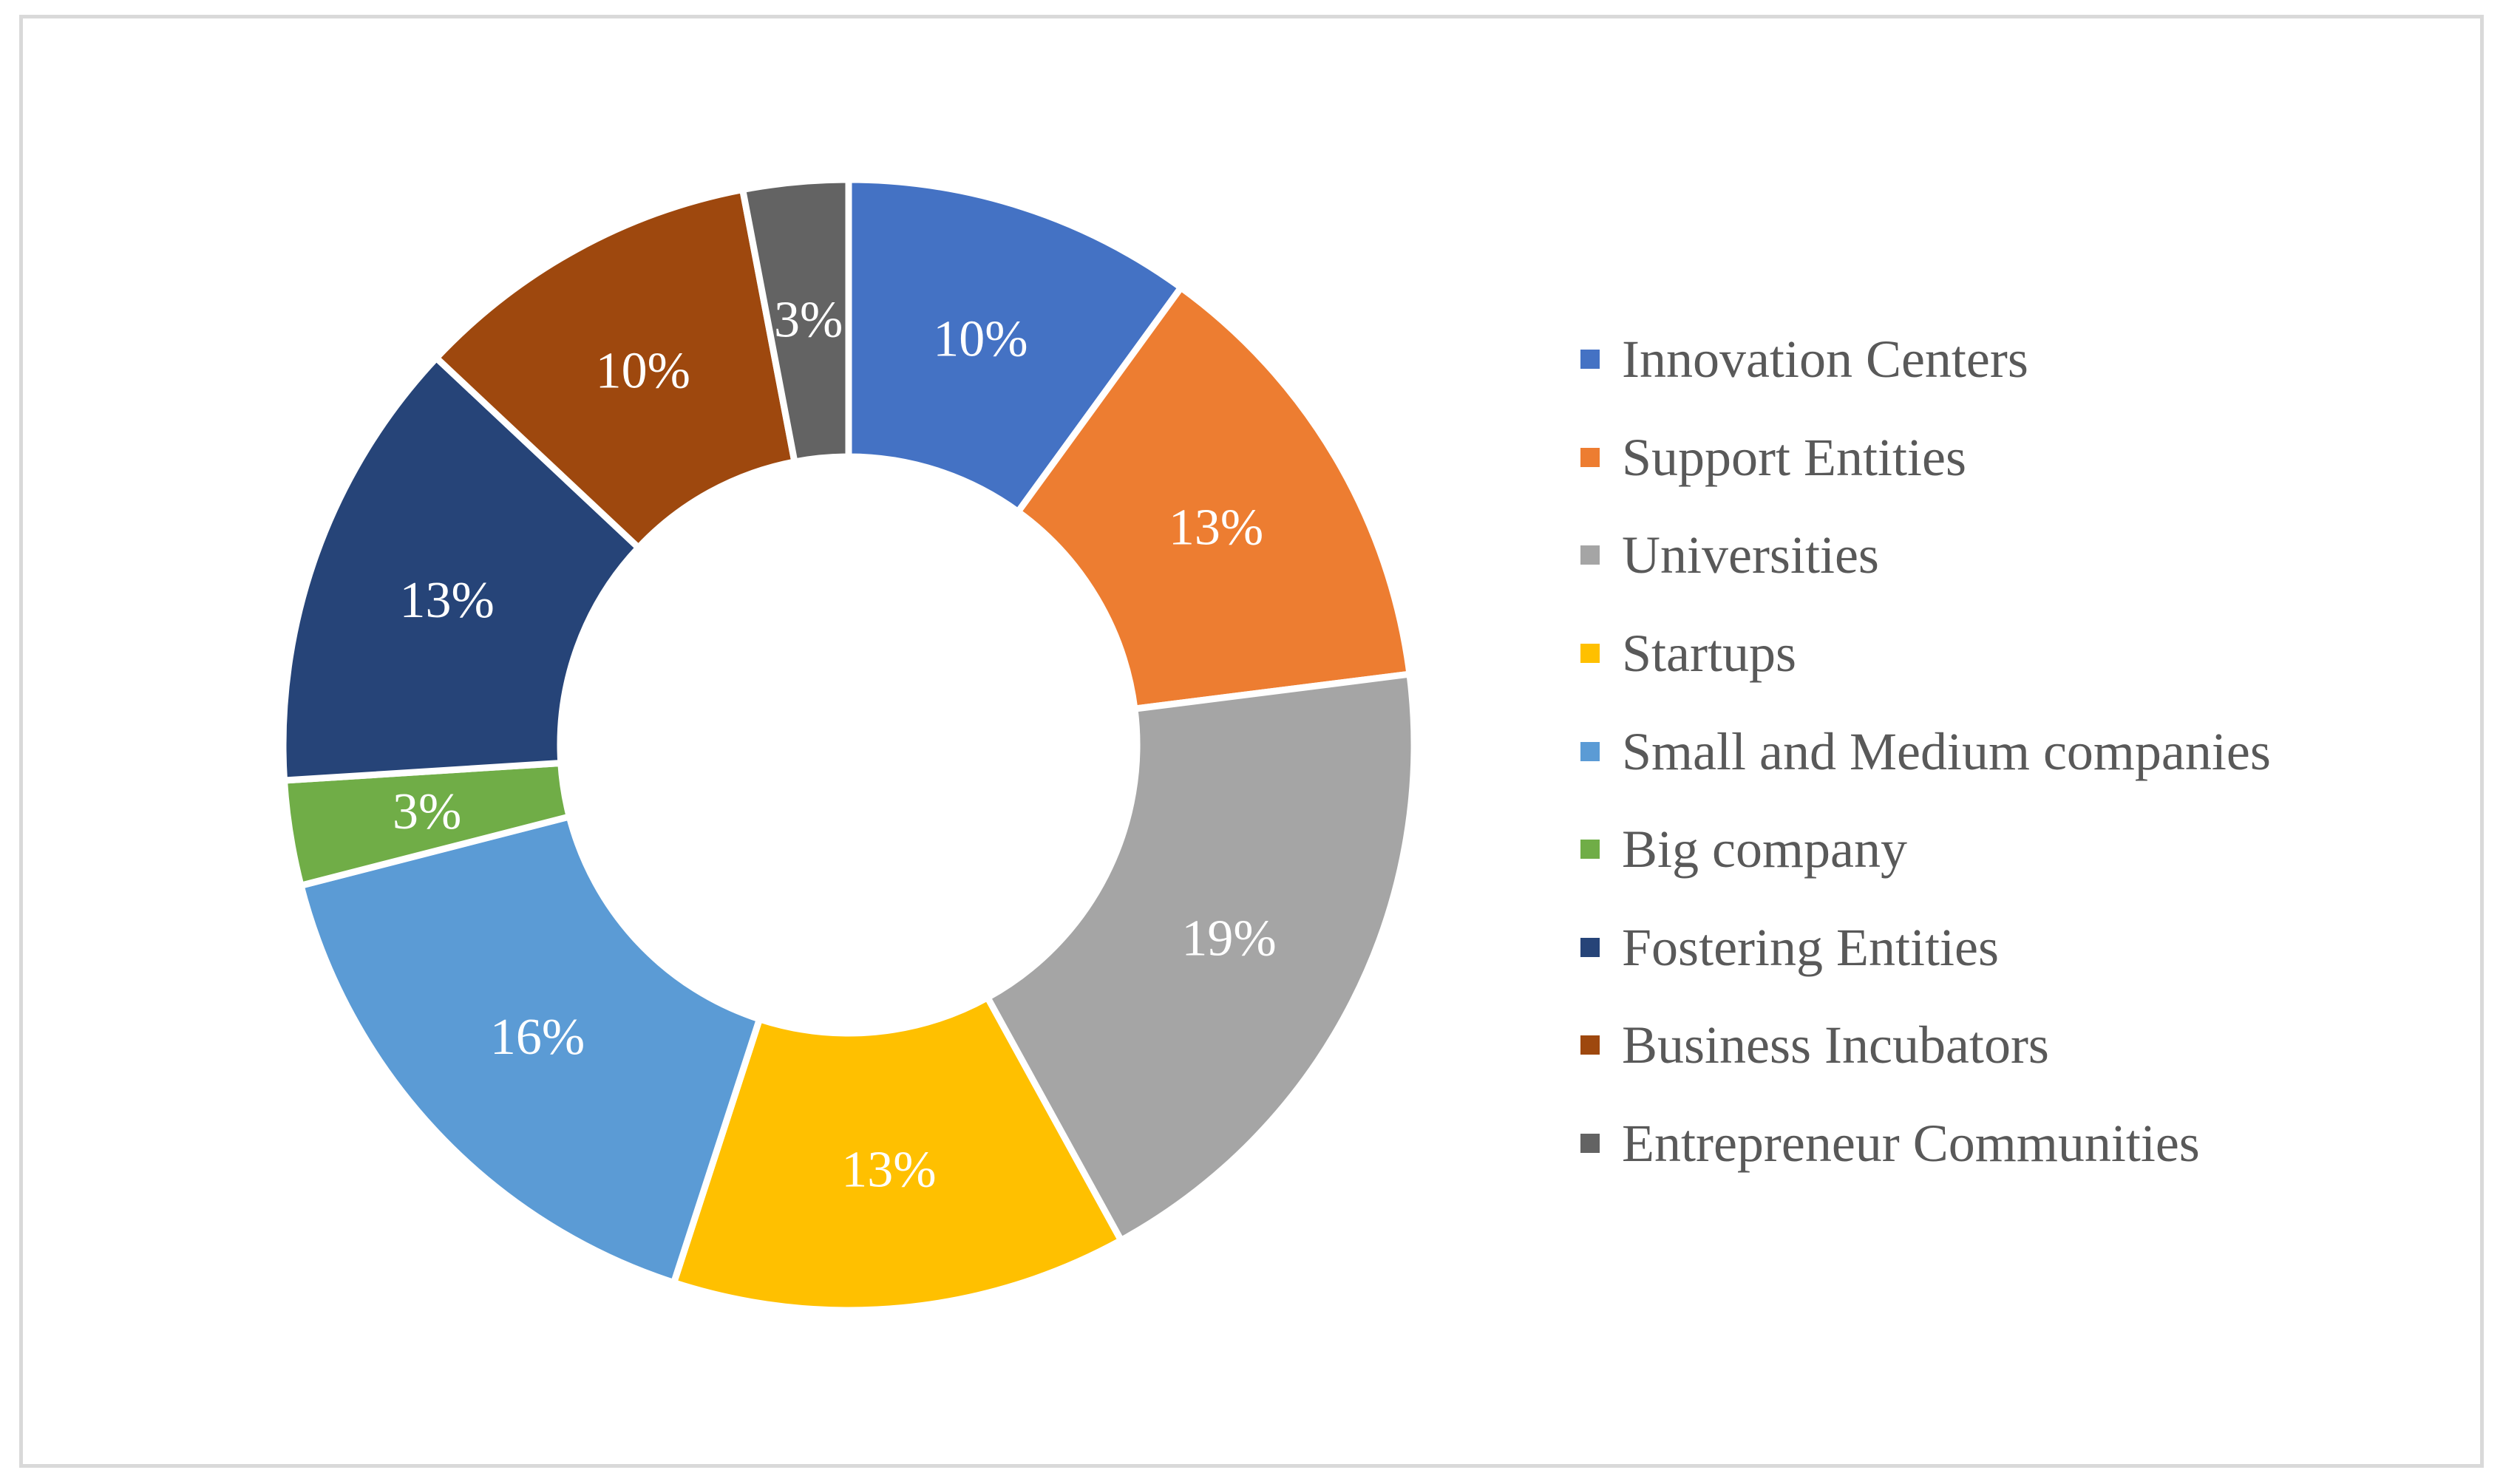 The image size is (2503, 1484). What do you see at coordinates (1825, 359) in the screenshot?
I see `legend-label: Innovation Centers` at bounding box center [1825, 359].